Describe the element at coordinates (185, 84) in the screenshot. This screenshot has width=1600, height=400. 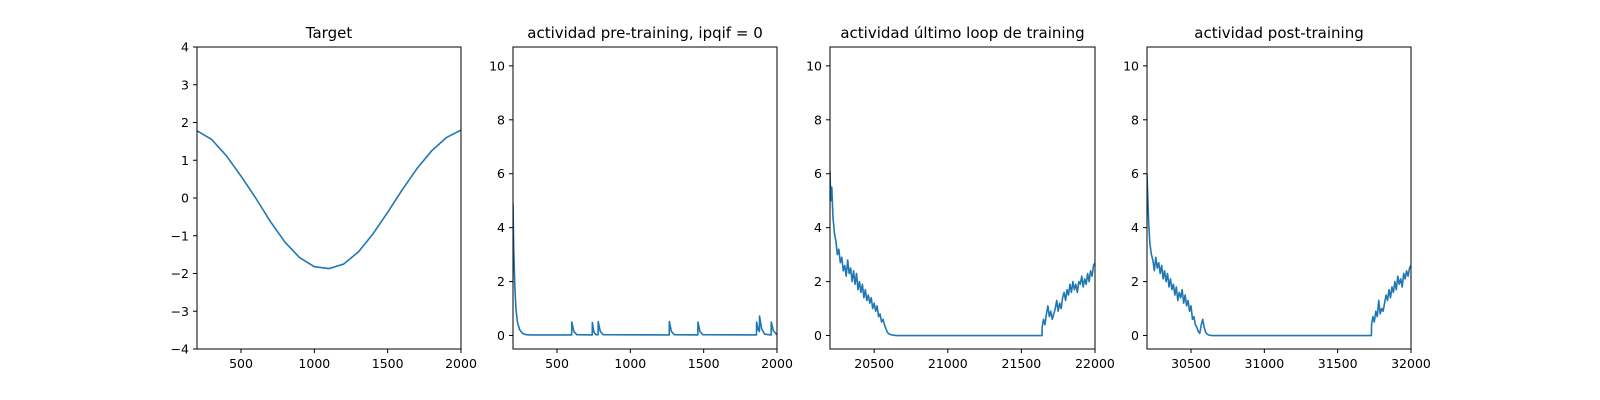
I see `y-tick-label: 3` at that location.